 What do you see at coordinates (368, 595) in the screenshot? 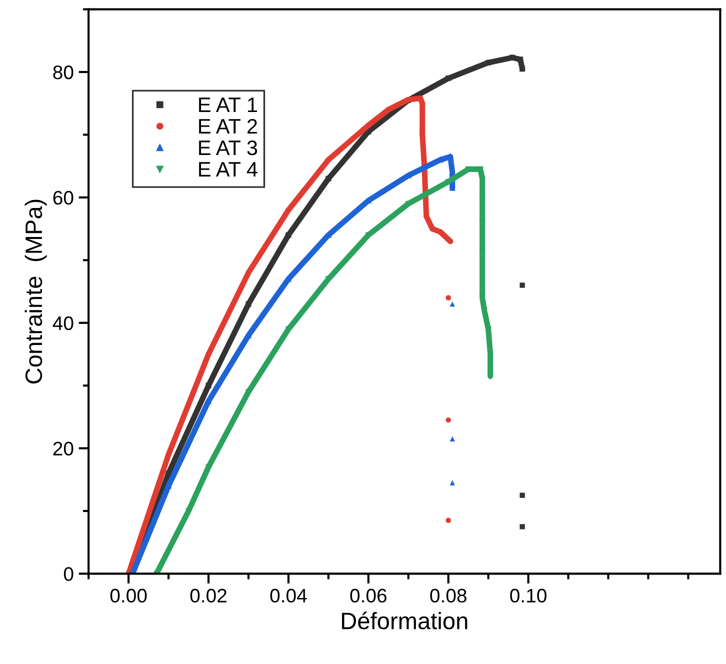
I see `x-tick-label: 0.06` at bounding box center [368, 595].